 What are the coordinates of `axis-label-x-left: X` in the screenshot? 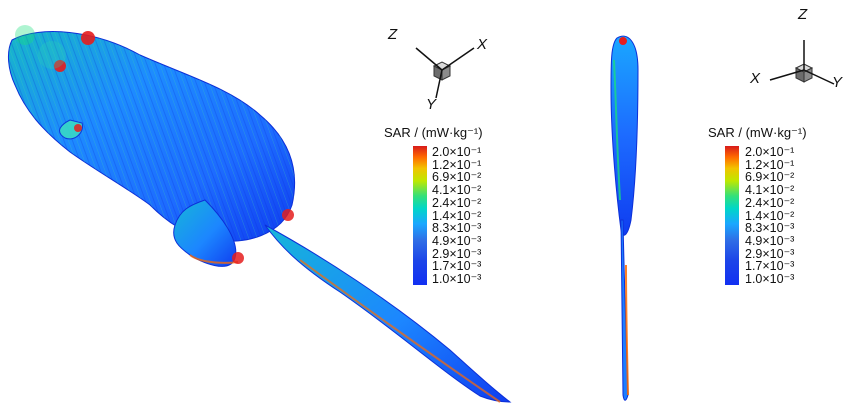 It's located at (482, 44).